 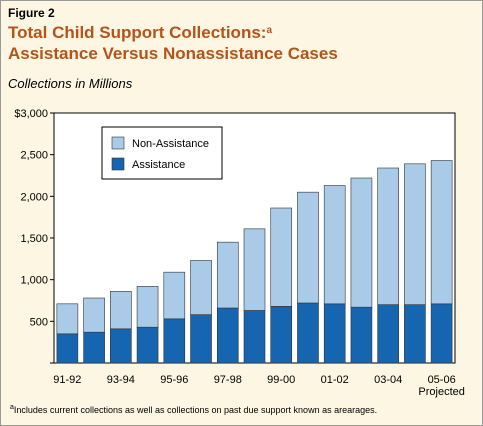 I want to click on legend-label: Non-Assistance, so click(x=170, y=144).